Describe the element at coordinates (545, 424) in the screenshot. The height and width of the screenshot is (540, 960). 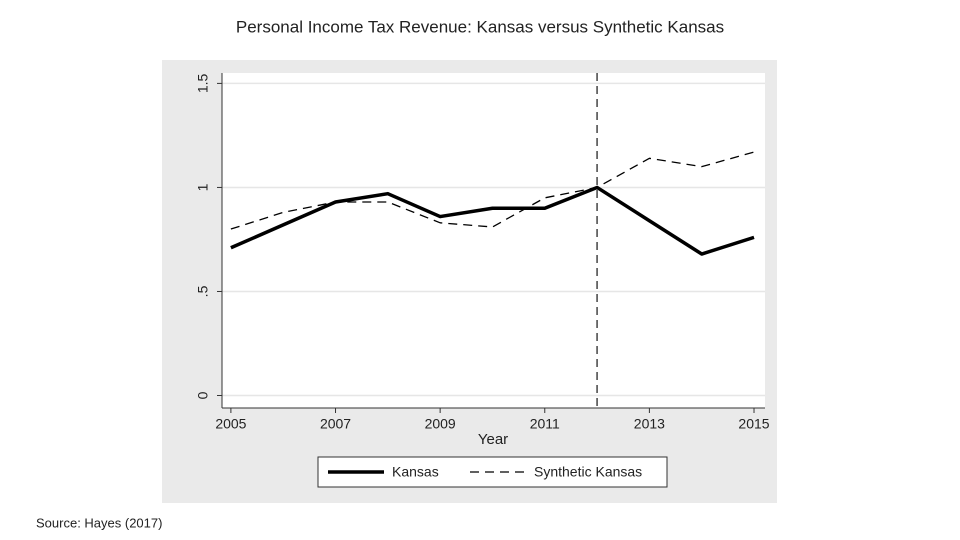
I see `x-tick-label: 2011` at that location.